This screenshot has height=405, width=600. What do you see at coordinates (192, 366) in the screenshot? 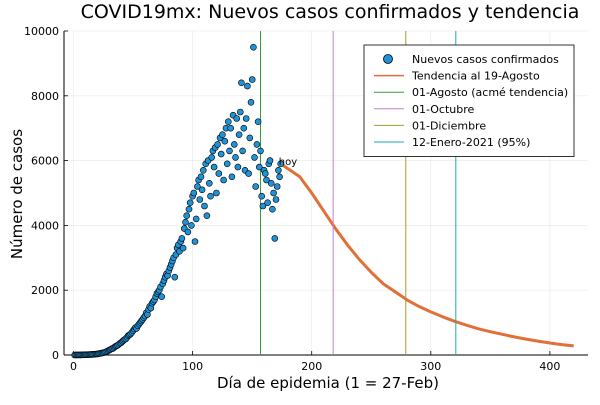
I see `x-tick-label: 100` at bounding box center [192, 366].